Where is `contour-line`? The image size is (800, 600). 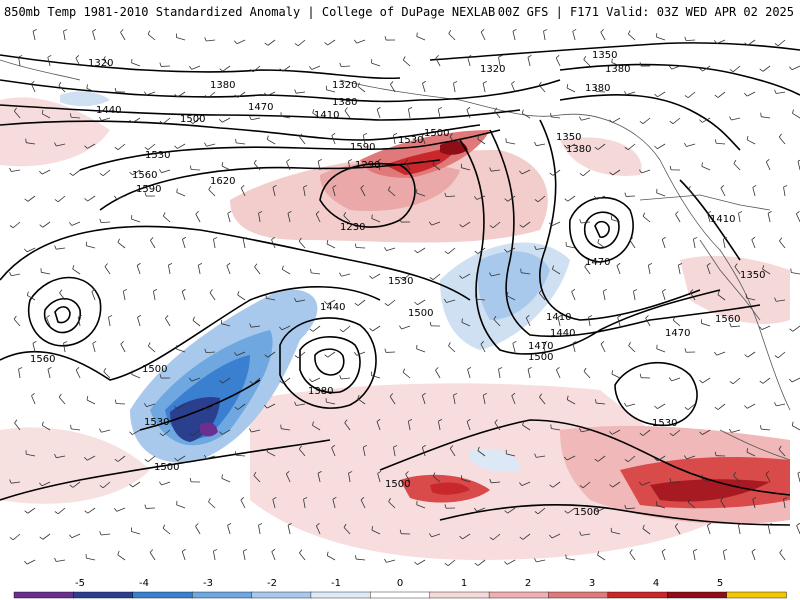
contour-line is located at coordinates (367, 195).